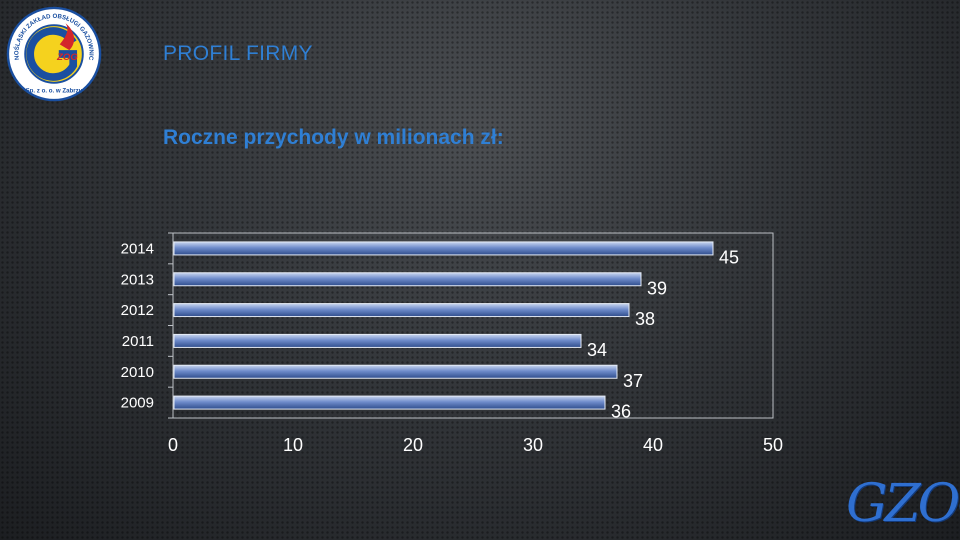  Describe the element at coordinates (401, 310) in the screenshot. I see `bar-2012` at that location.